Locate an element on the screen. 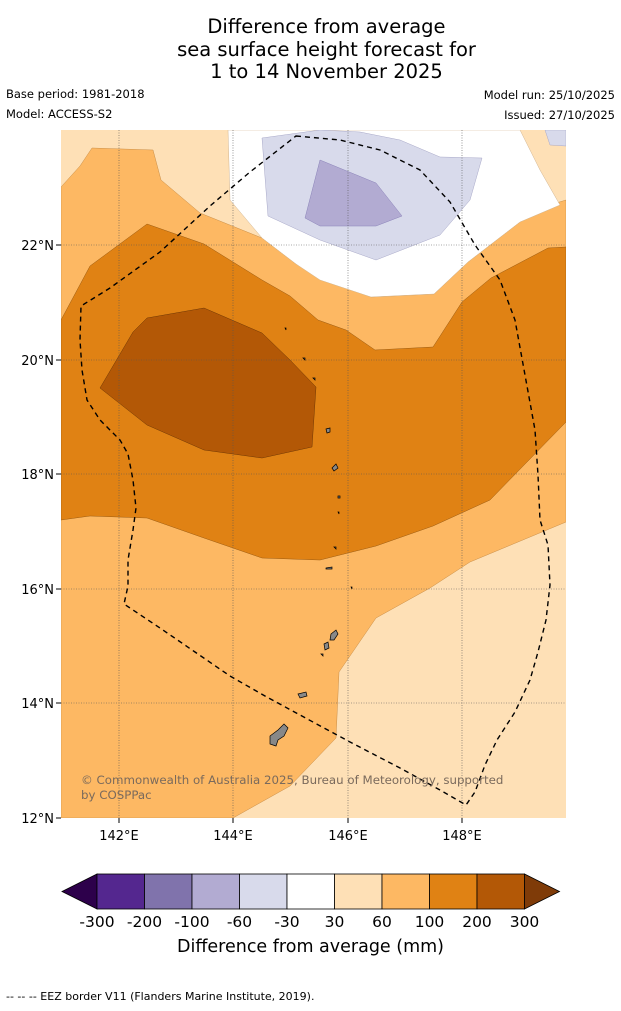  colorbar-tick-label: -30 is located at coordinates (286, 922).